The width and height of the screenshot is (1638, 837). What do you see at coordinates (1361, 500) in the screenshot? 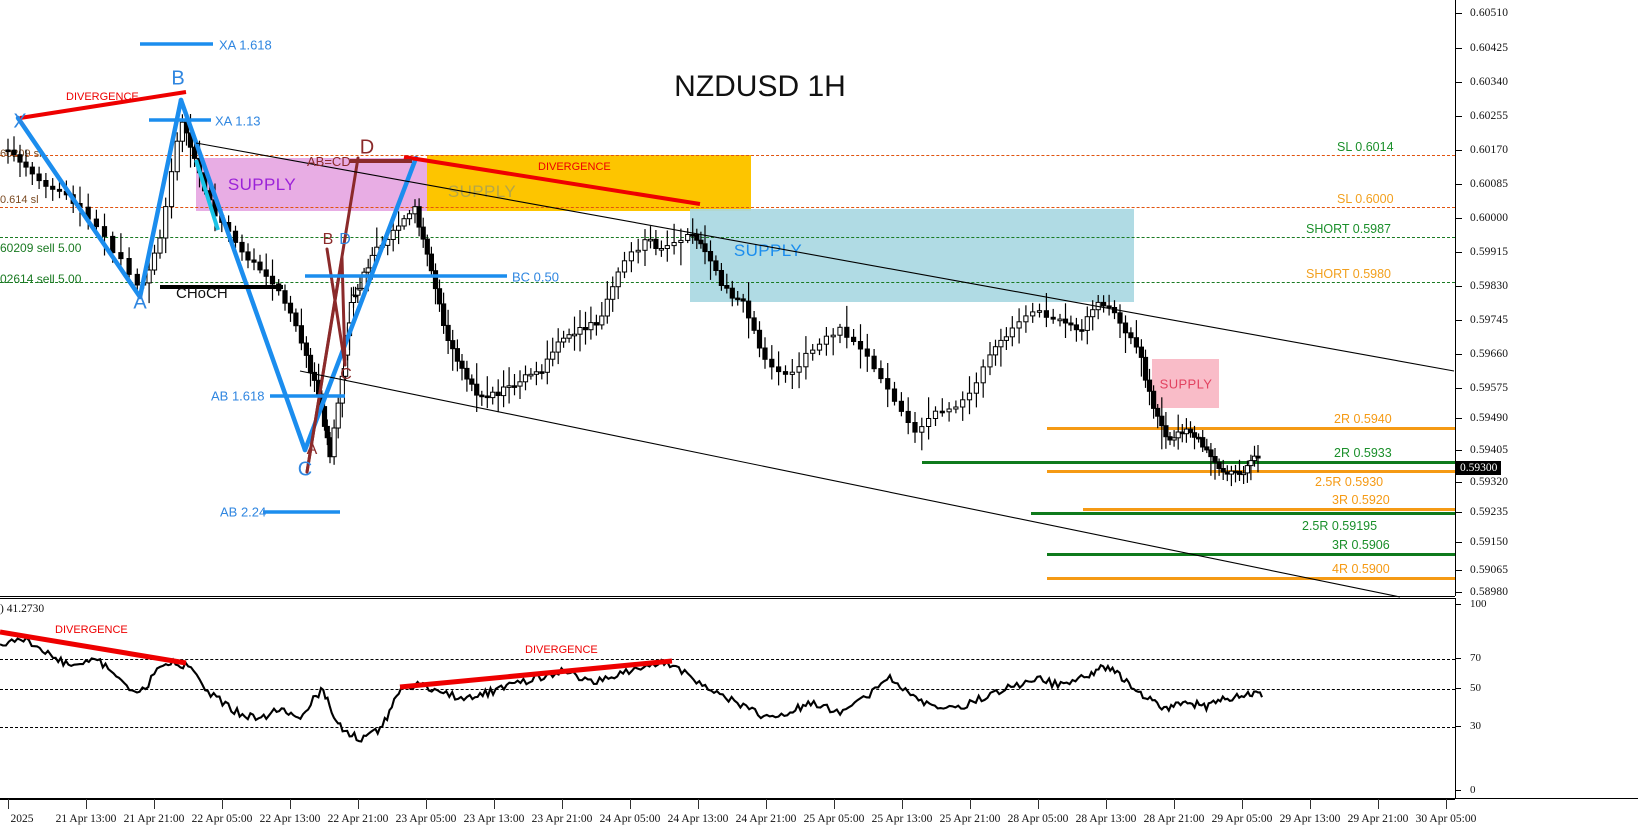
I see `level-label-3r-5920: 3R 0.5920` at bounding box center [1361, 500].